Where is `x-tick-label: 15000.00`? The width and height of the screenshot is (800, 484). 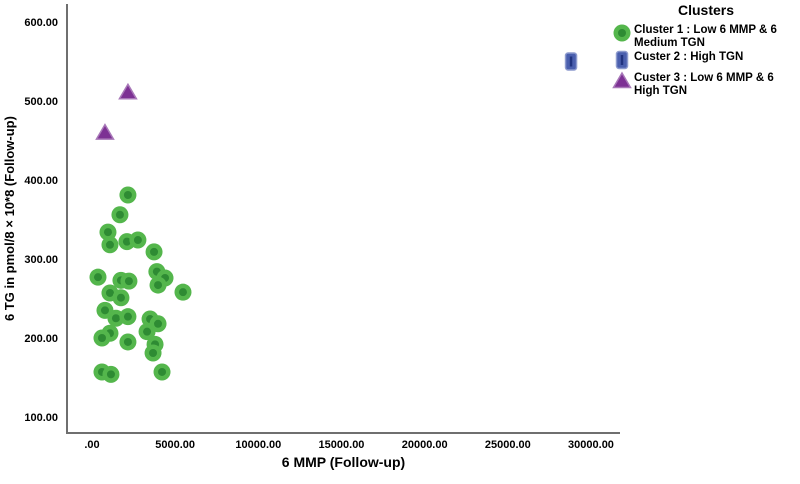 x-tick-label: 15000.00 is located at coordinates (342, 445).